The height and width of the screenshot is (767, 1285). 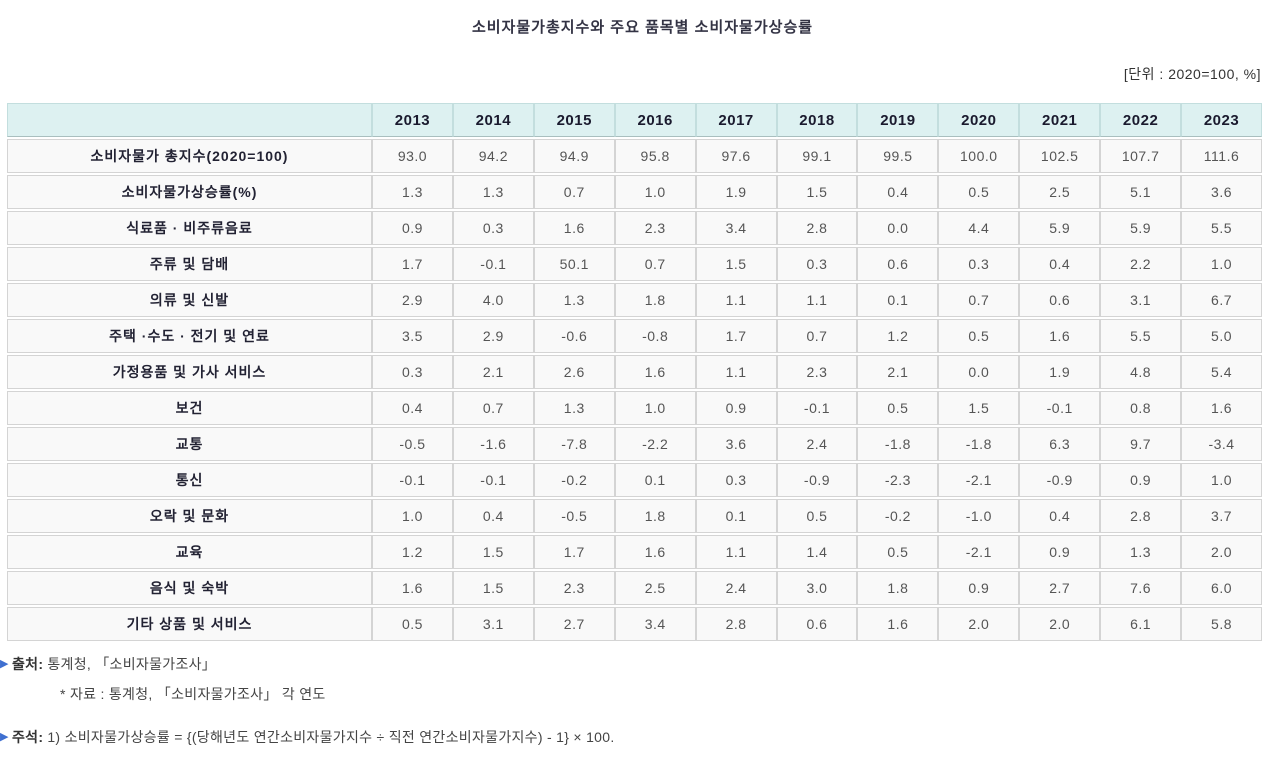 I want to click on value-cell: -1.0, so click(x=979, y=516).